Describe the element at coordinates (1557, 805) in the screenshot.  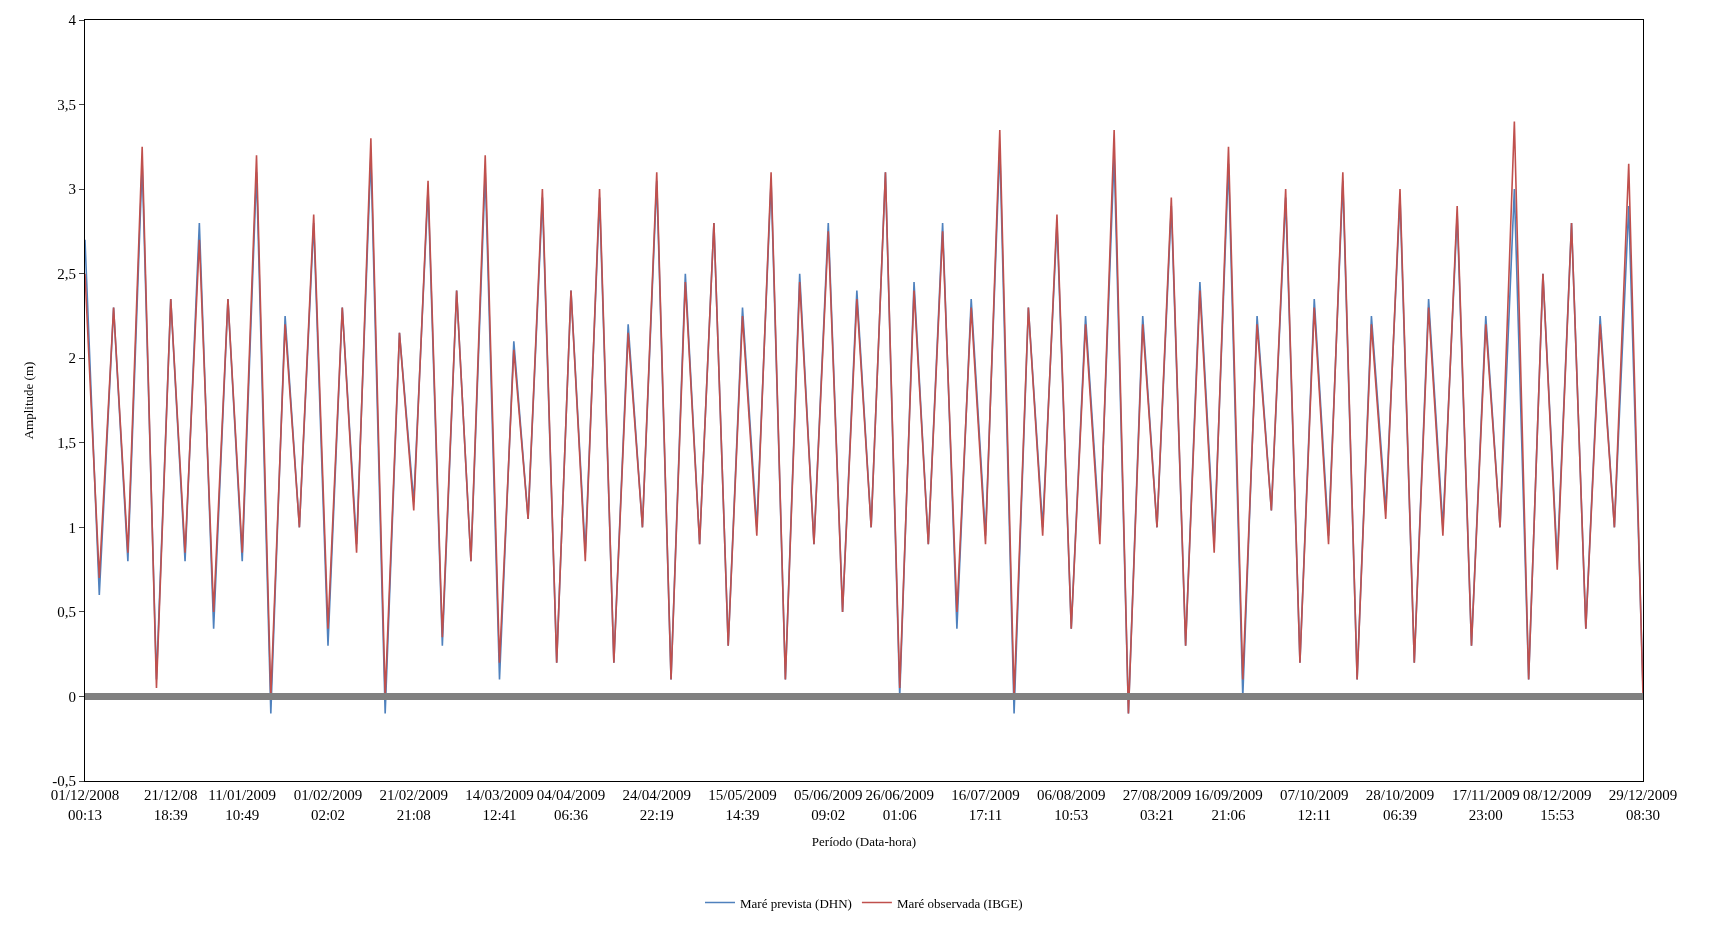
I see `x-tick-label: 08/12/2009 15:53` at that location.